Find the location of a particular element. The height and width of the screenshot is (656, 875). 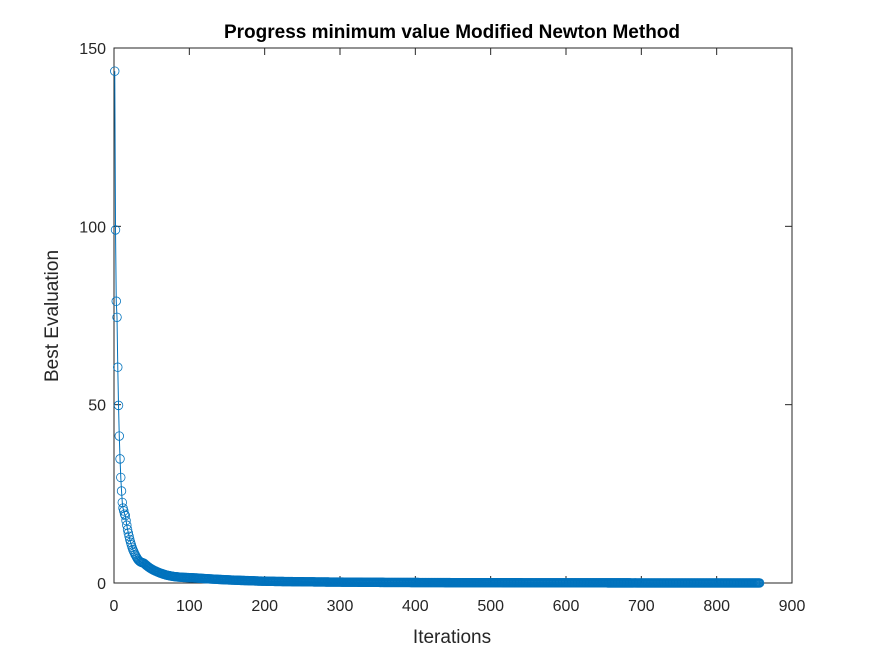

y-tick-label: 50 is located at coordinates (97, 406).